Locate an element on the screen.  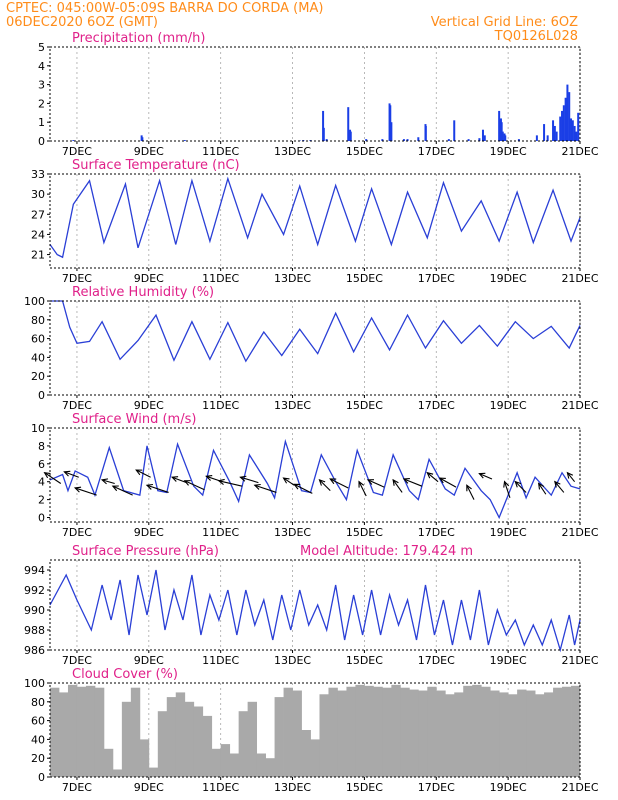
grid-line-note: Vertical Grid Line: 6OZ is located at coordinates (504, 22).